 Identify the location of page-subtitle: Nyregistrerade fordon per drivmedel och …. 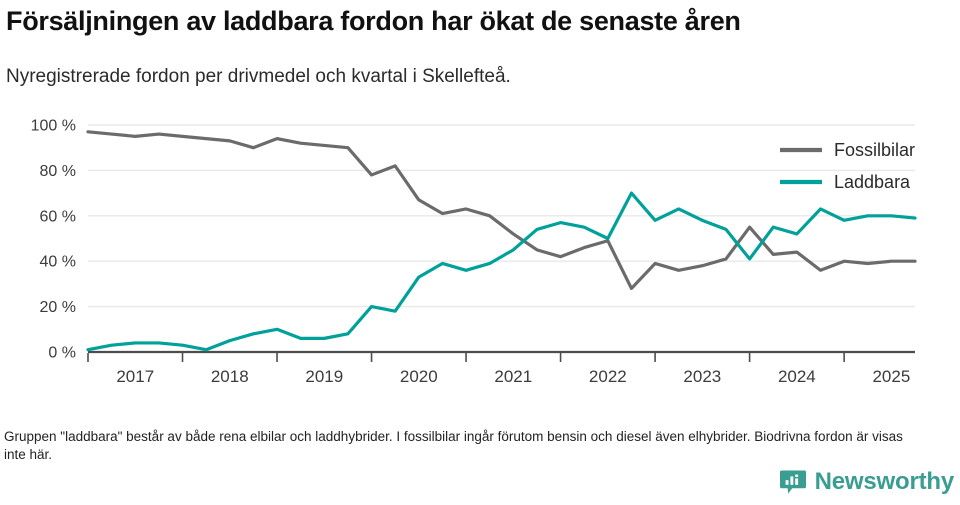
(258, 76).